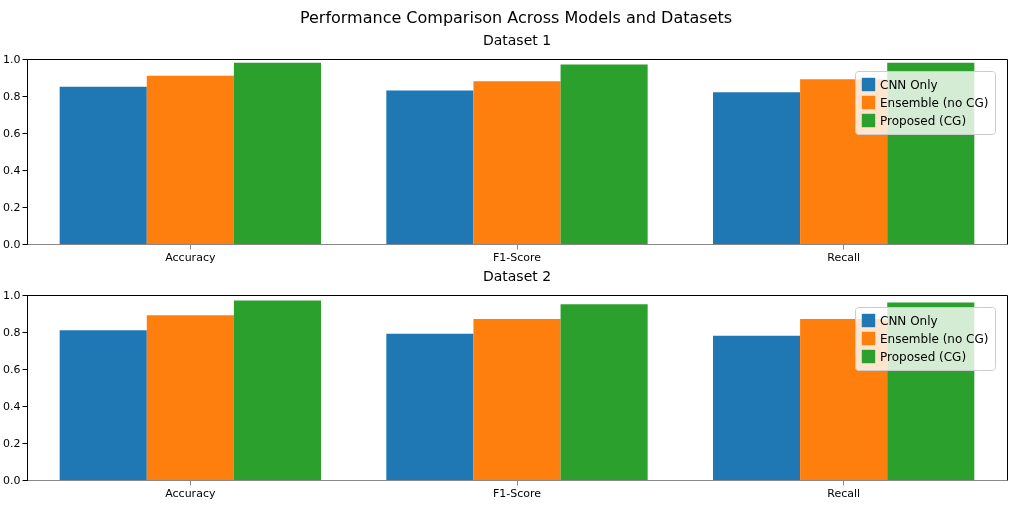  What do you see at coordinates (517, 276) in the screenshot?
I see `chart-title: Dataset 2` at bounding box center [517, 276].